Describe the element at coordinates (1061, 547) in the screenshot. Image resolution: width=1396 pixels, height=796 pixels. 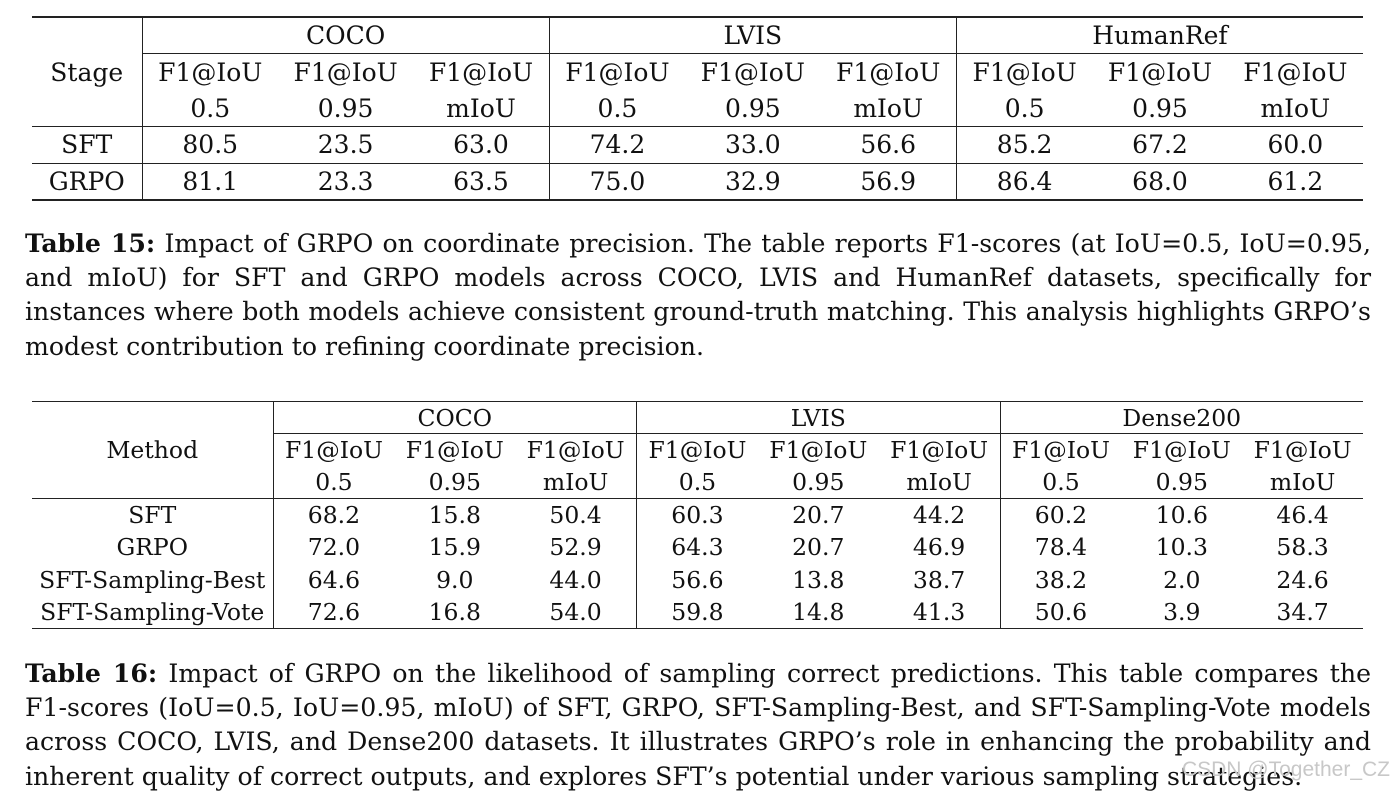
I see `cell: 78.4` at that location.